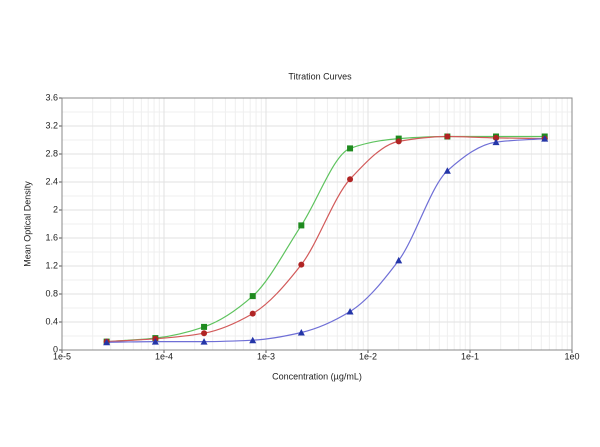 This screenshot has height=447, width=600. I want to click on y-tick-label: 0.8, so click(51, 293).